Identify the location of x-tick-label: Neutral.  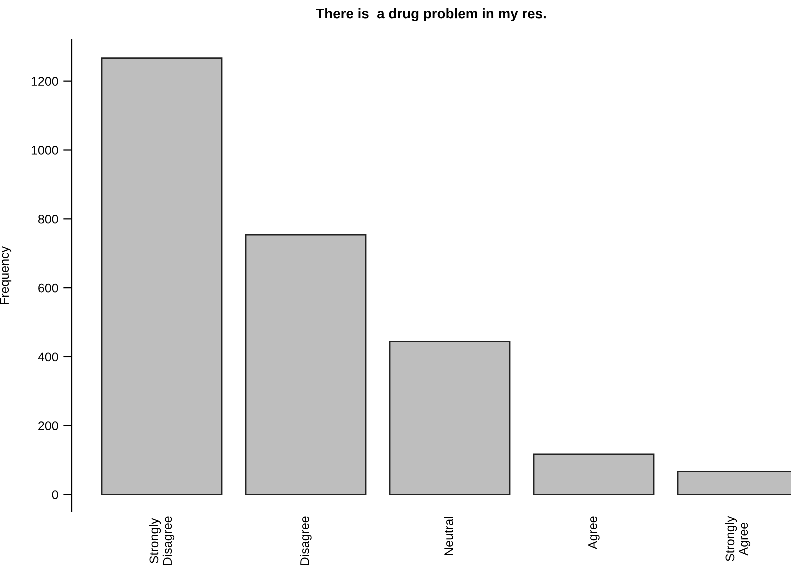
(449, 536).